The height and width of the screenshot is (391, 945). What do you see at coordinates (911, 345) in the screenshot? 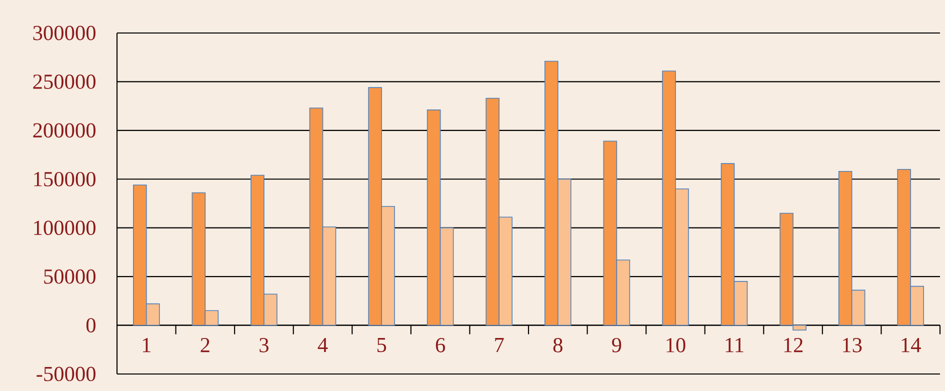
I see `x-tick-label: 14` at bounding box center [911, 345].